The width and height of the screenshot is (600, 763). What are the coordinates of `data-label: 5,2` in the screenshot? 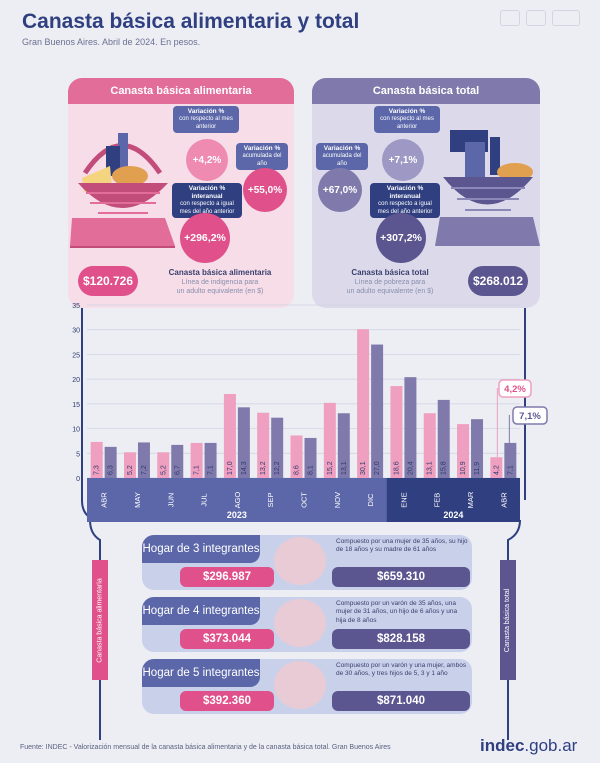 It's located at (130, 470).